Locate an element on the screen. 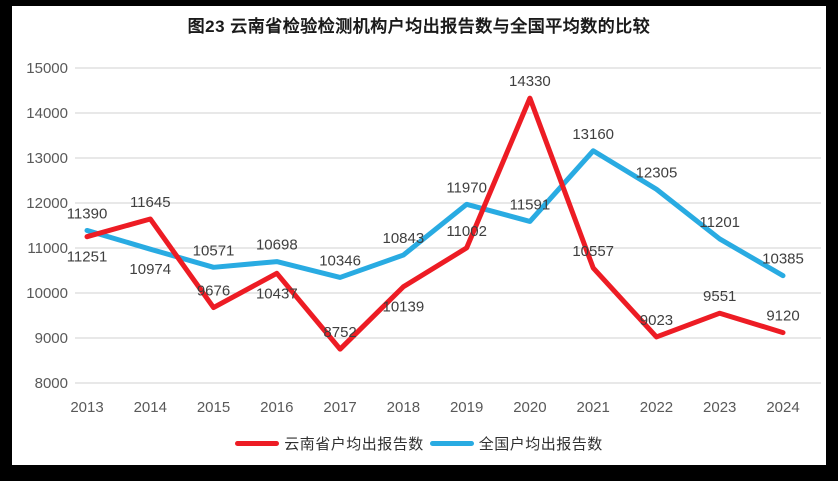 The width and height of the screenshot is (838, 481). data-label: 11390 is located at coordinates (87, 213).